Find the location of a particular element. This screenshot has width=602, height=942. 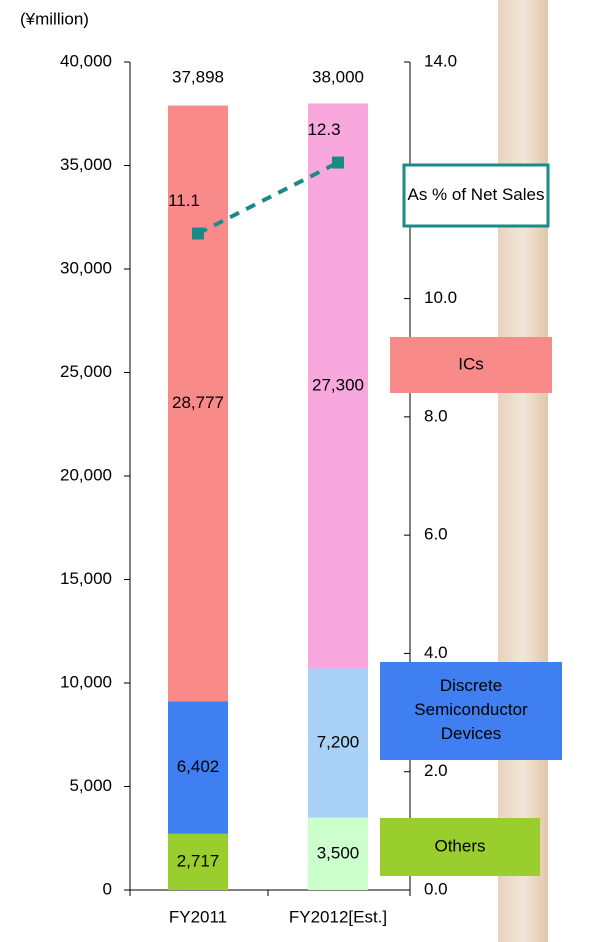

x-tick-label: FY2012[Est.] is located at coordinates (338, 916).